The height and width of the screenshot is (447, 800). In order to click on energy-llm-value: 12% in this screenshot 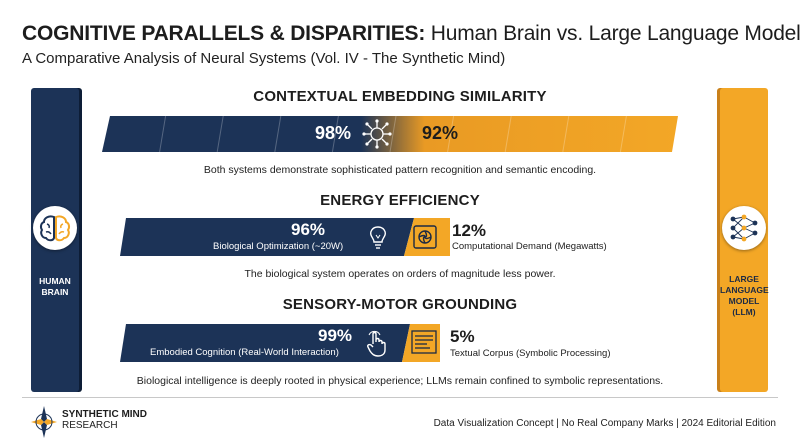, I will do `click(469, 230)`.